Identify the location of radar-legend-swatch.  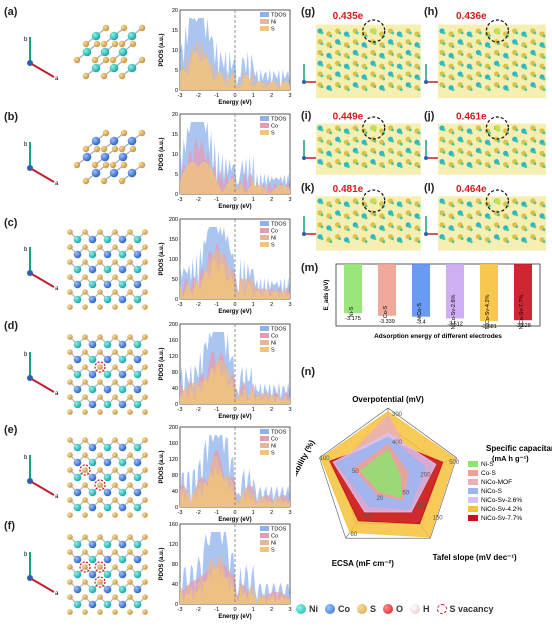
(473, 509).